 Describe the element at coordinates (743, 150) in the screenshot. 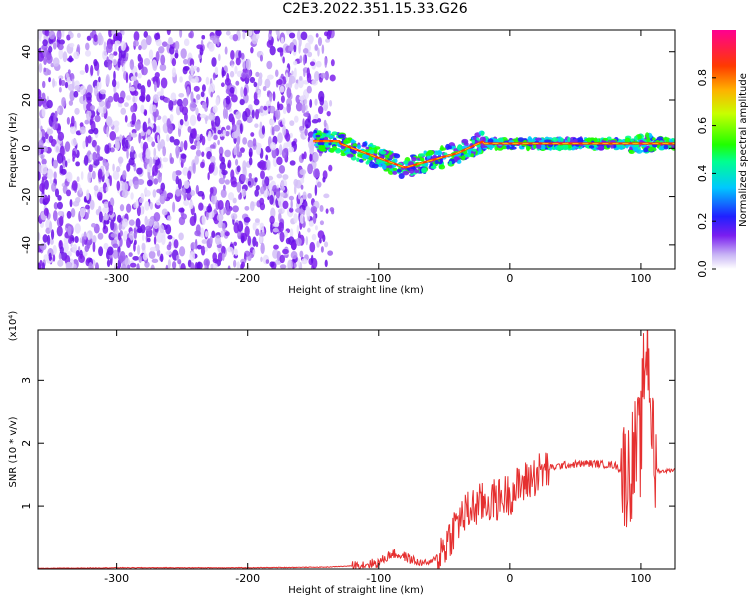

I see `colorbar-label: Normalized spectral amplitude` at that location.